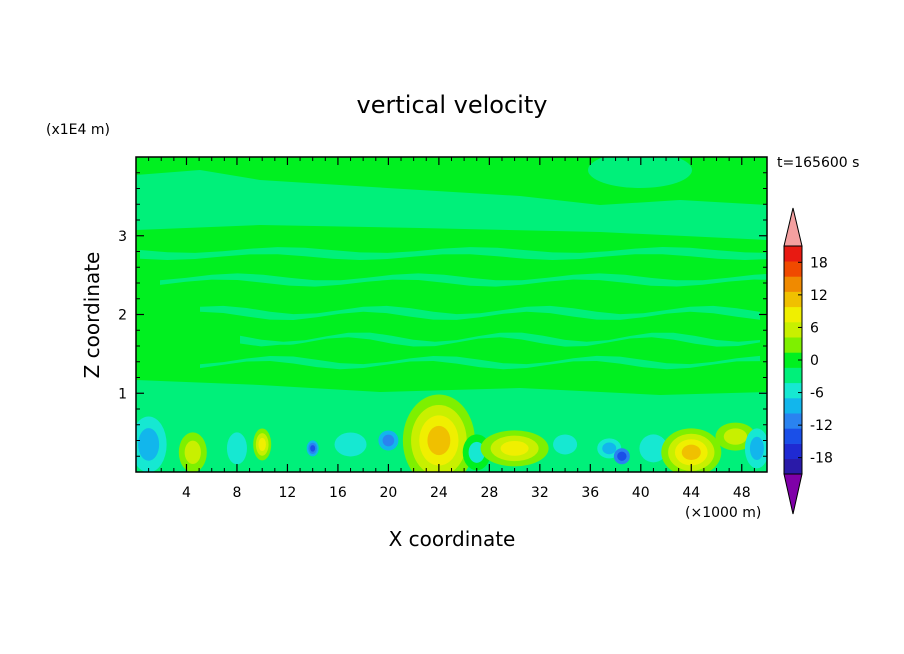  Describe the element at coordinates (814, 328) in the screenshot. I see `colorbar-tick-label: 6` at that location.